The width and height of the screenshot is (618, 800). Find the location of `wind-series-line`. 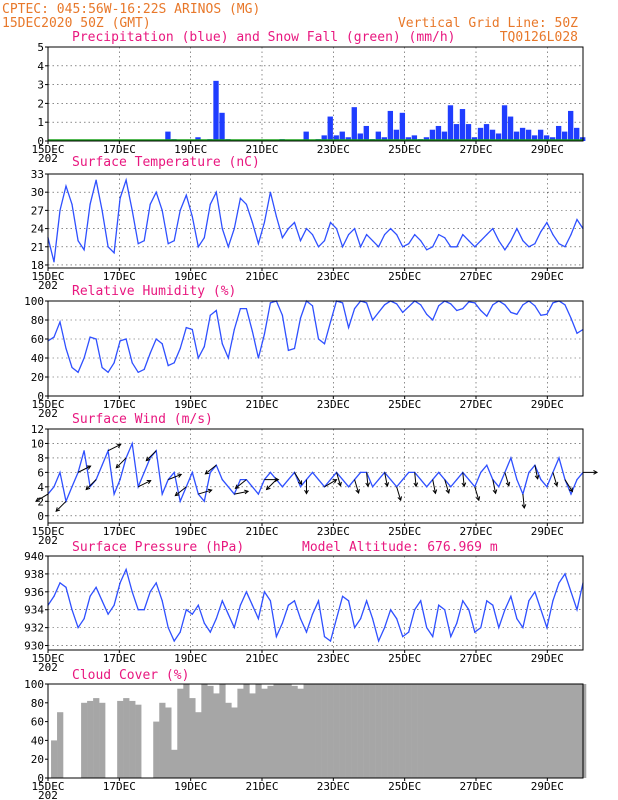

wind-series-line is located at coordinates (315, 472).